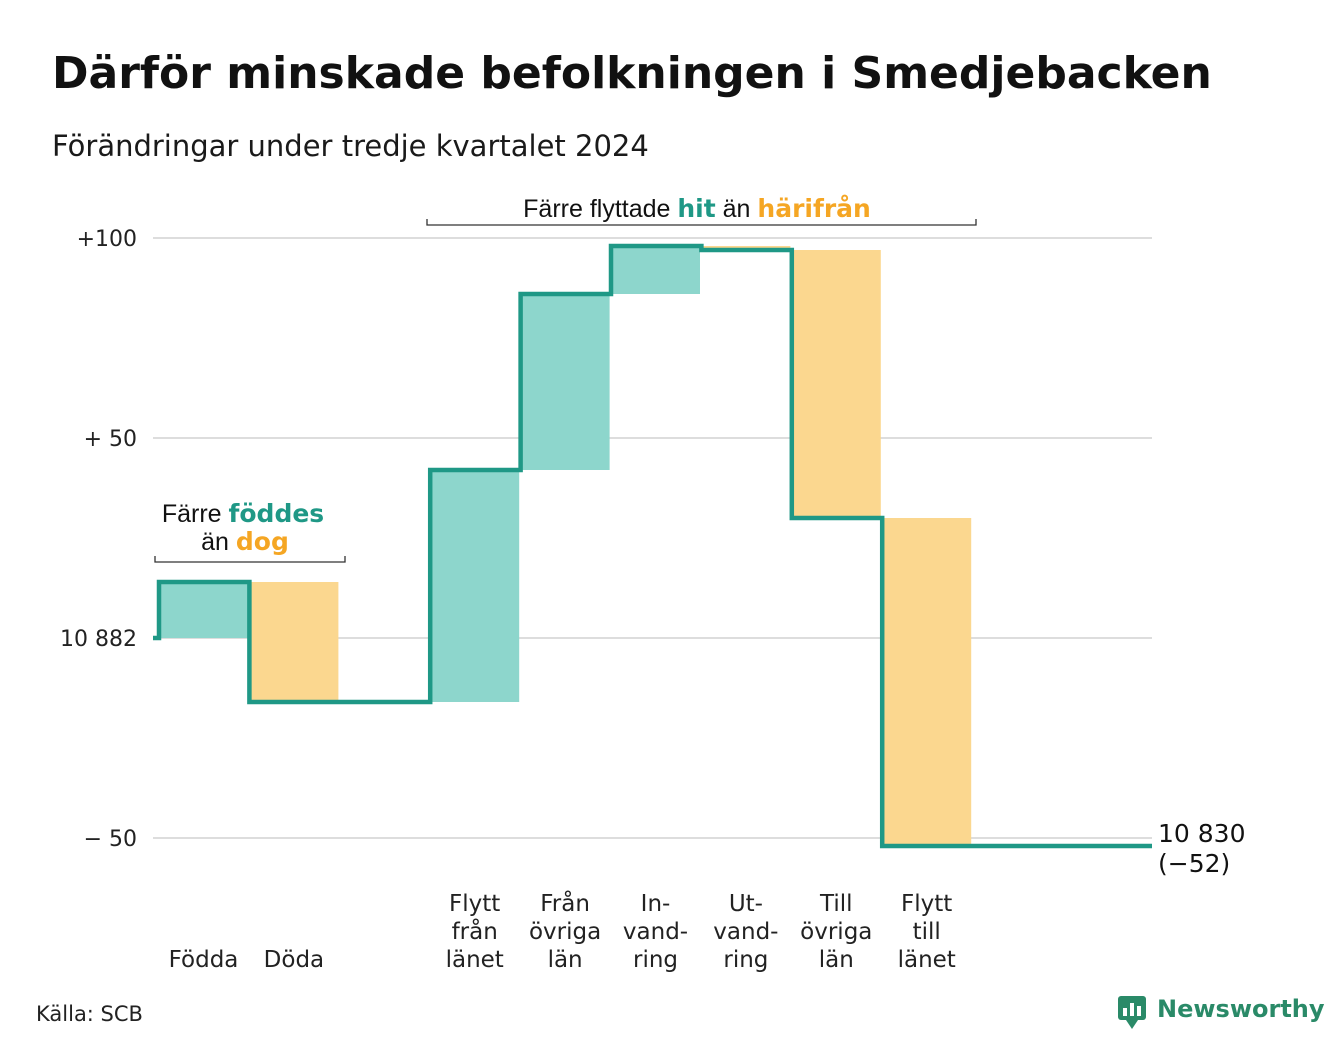  I want to click on brand-name: Newsworthy, so click(1241, 1009).